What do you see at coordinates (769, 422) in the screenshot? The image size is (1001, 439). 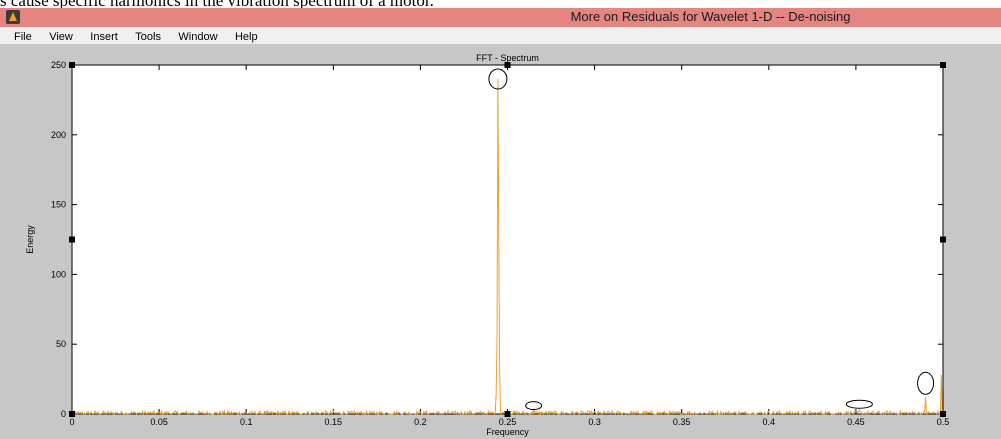 I see `x-tick-label: 0.4` at bounding box center [769, 422].